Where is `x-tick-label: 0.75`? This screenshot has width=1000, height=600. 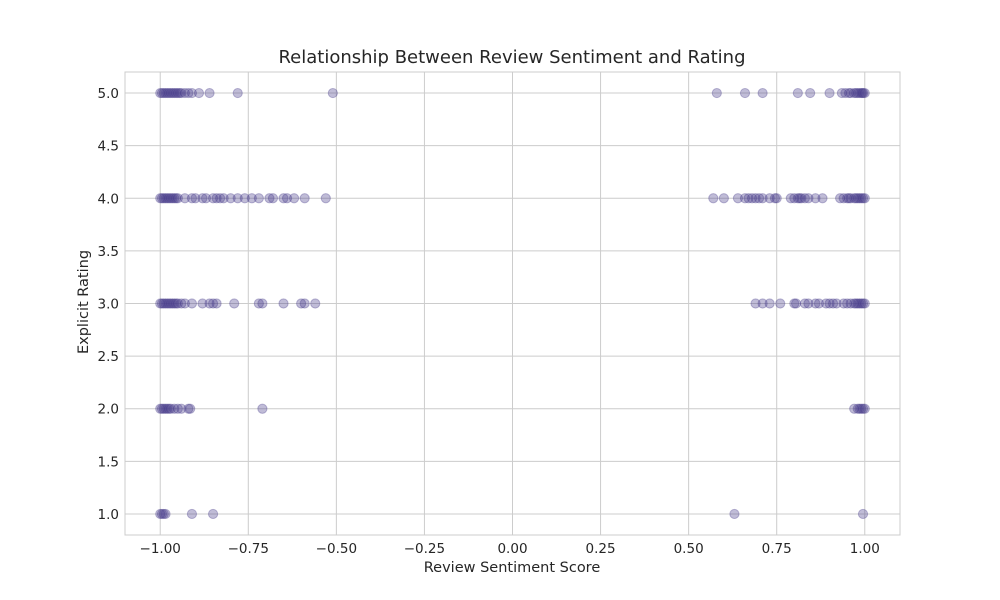
x-tick-label: 0.75 is located at coordinates (777, 549).